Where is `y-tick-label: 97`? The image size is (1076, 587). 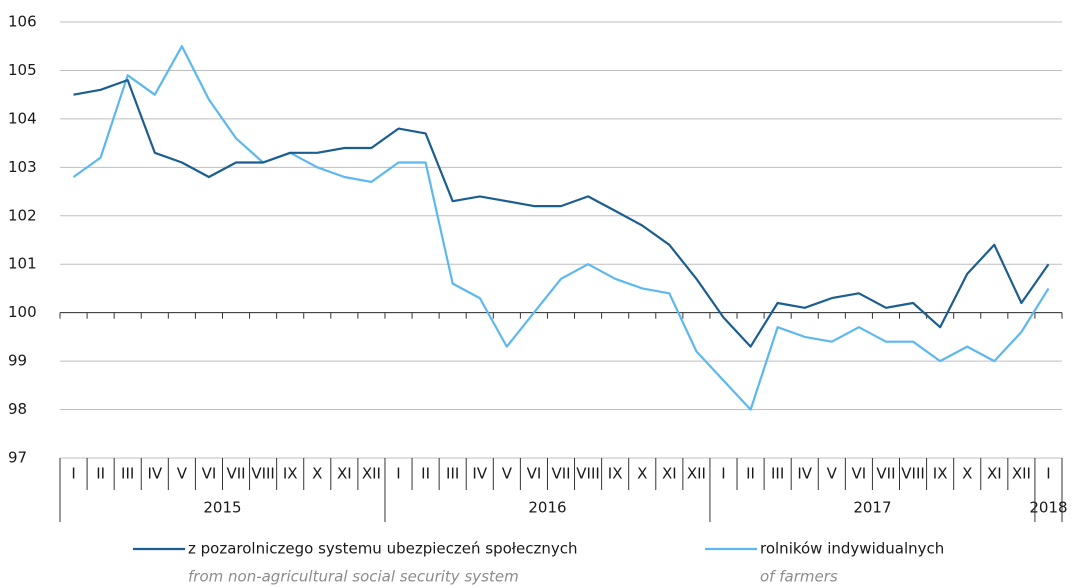 y-tick-label: 97 is located at coordinates (17, 458).